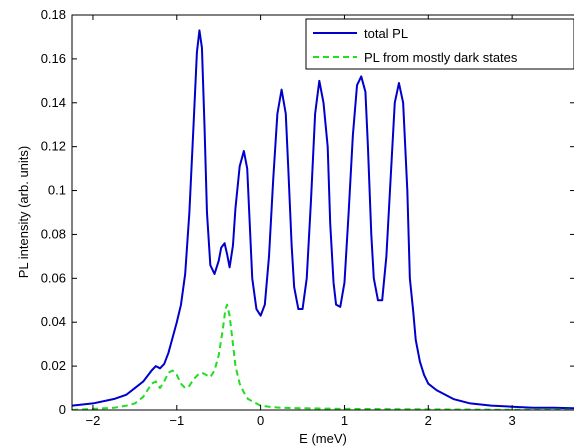  Describe the element at coordinates (512, 420) in the screenshot. I see `x-tick-label: 3` at that location.